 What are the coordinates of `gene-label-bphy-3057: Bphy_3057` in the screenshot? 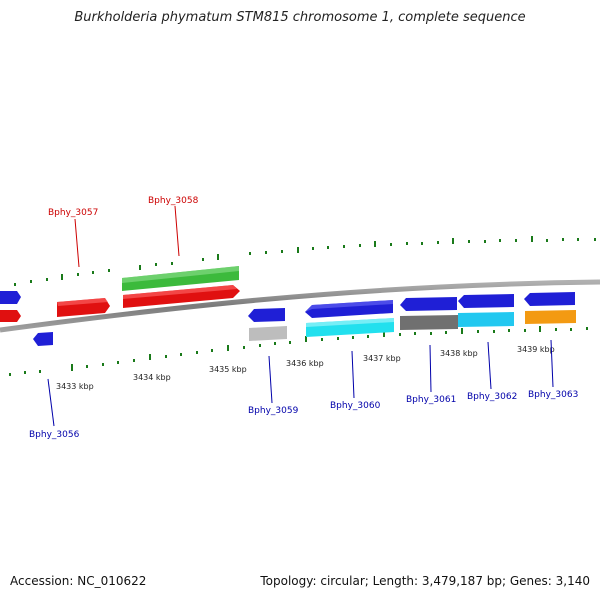 It's located at (73, 213).